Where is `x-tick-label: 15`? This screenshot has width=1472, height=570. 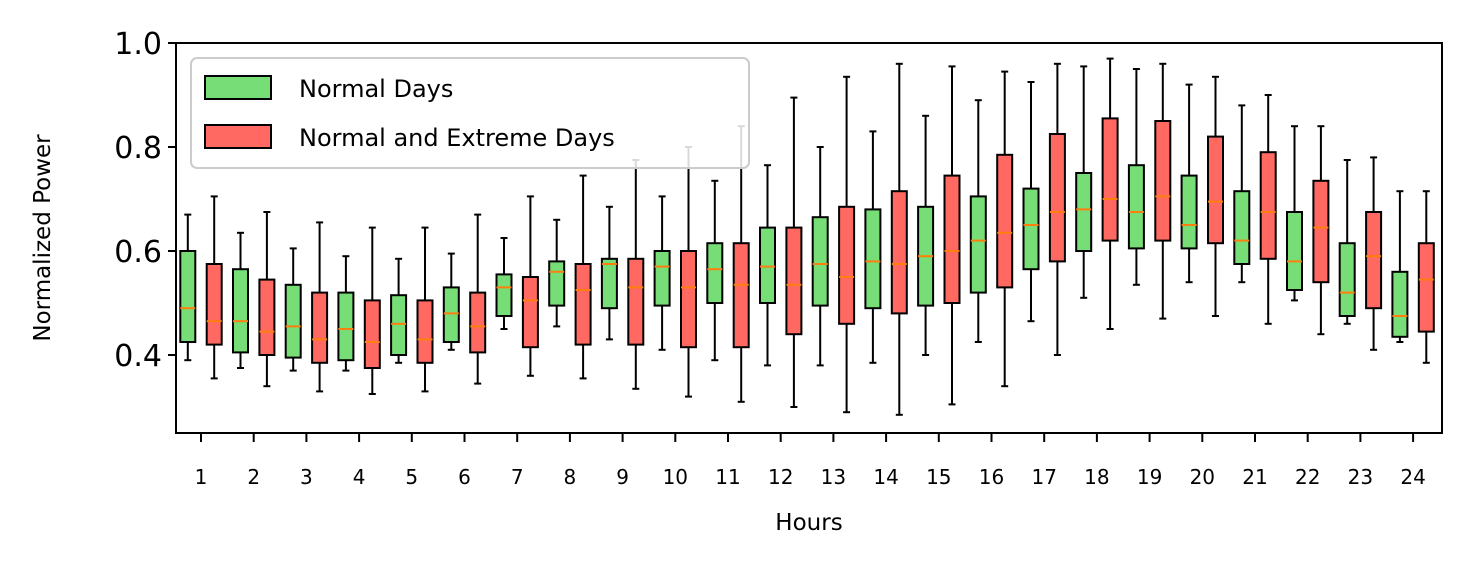
x-tick-label: 15 is located at coordinates (938, 477).